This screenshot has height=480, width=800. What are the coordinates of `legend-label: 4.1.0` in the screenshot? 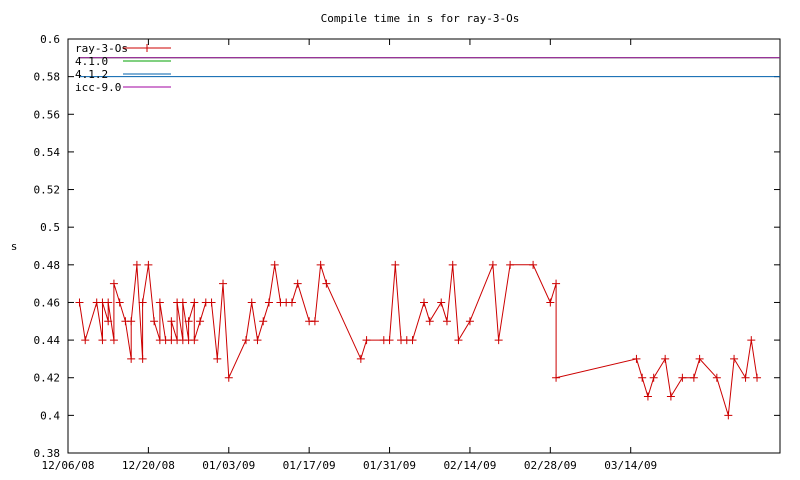 It's located at (91, 61).